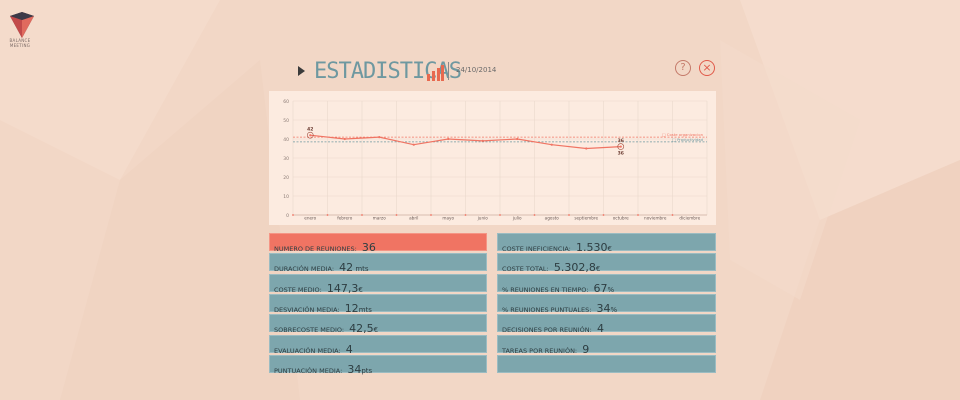 This screenshot has width=960, height=400. What do you see at coordinates (687, 139) in the screenshot?
I see `reference-line-label: □ Productividad` at bounding box center [687, 139].